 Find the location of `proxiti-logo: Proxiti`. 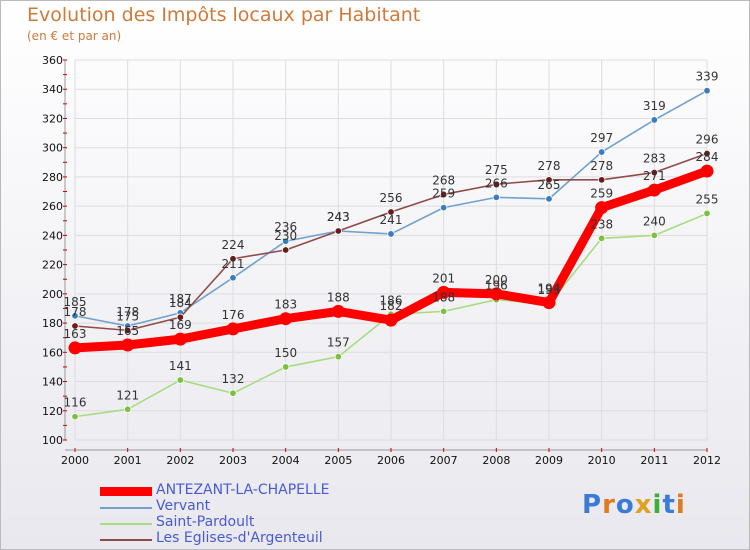

proxiti-logo: Proxiti is located at coordinates (634, 505).